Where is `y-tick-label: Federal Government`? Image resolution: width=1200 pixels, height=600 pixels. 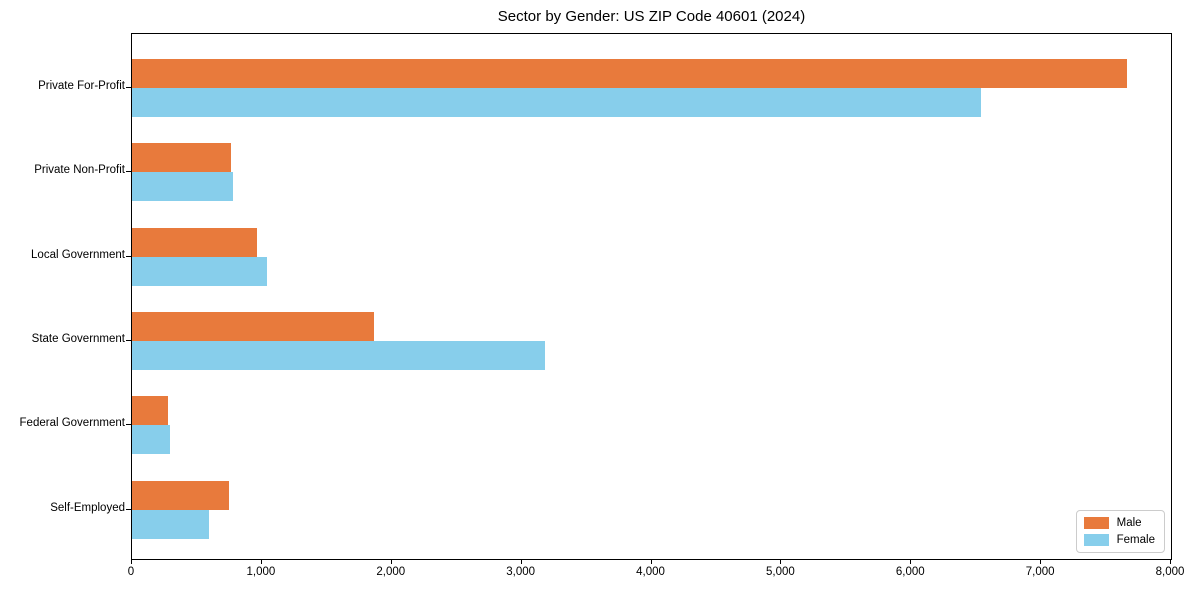 y-tick-label: Federal Government is located at coordinates (72, 423).